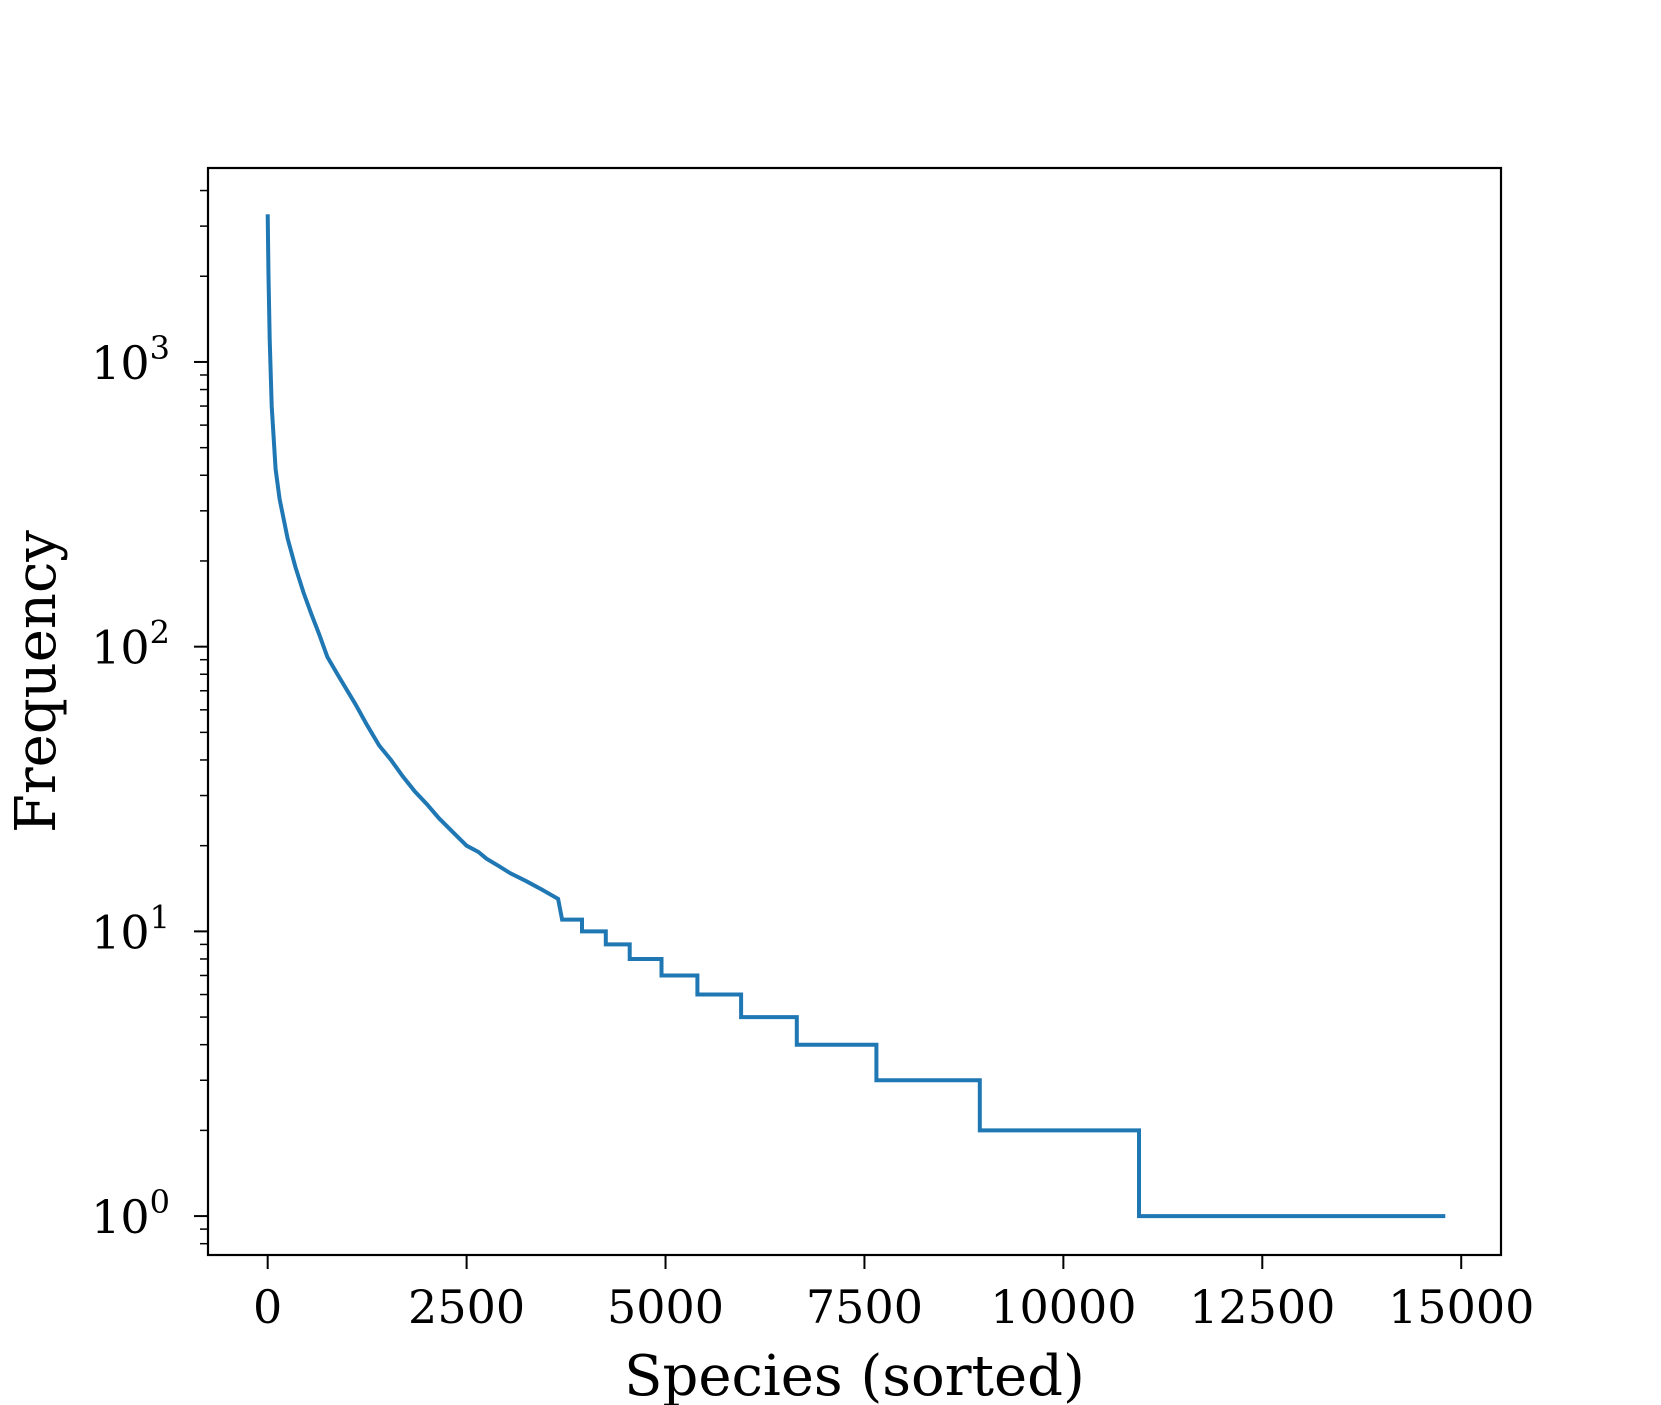 The width and height of the screenshot is (1661, 1405). Describe the element at coordinates (130, 1213) in the screenshot. I see `y-tick-label: 10⁰` at that location.